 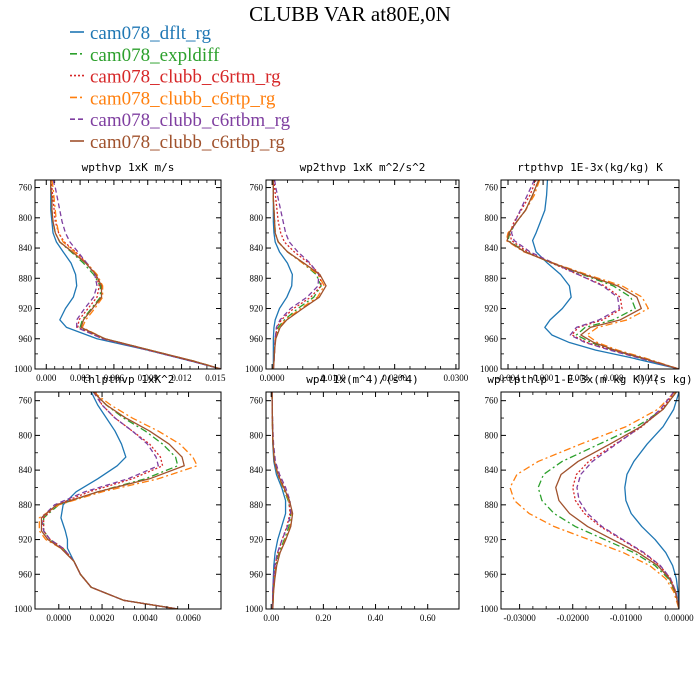 I want to click on x-tick-label: 0.0300, so click(x=456, y=378).